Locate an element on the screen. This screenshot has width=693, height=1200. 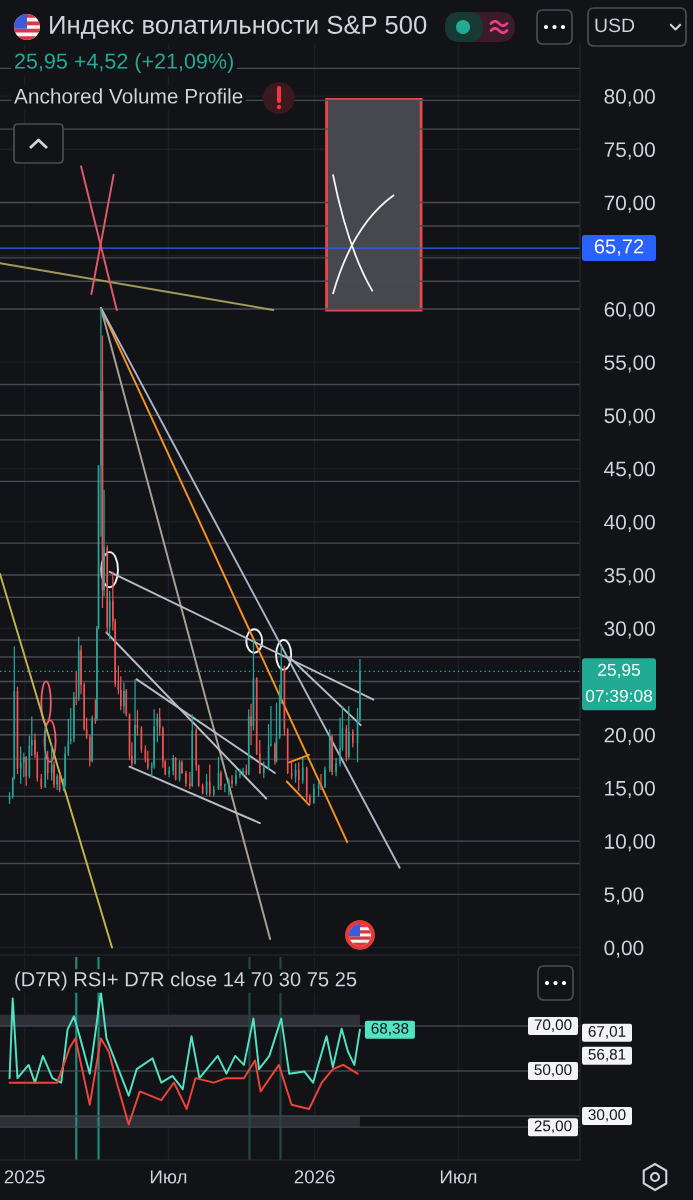
y-tick-label: 70,00 is located at coordinates (629, 204).